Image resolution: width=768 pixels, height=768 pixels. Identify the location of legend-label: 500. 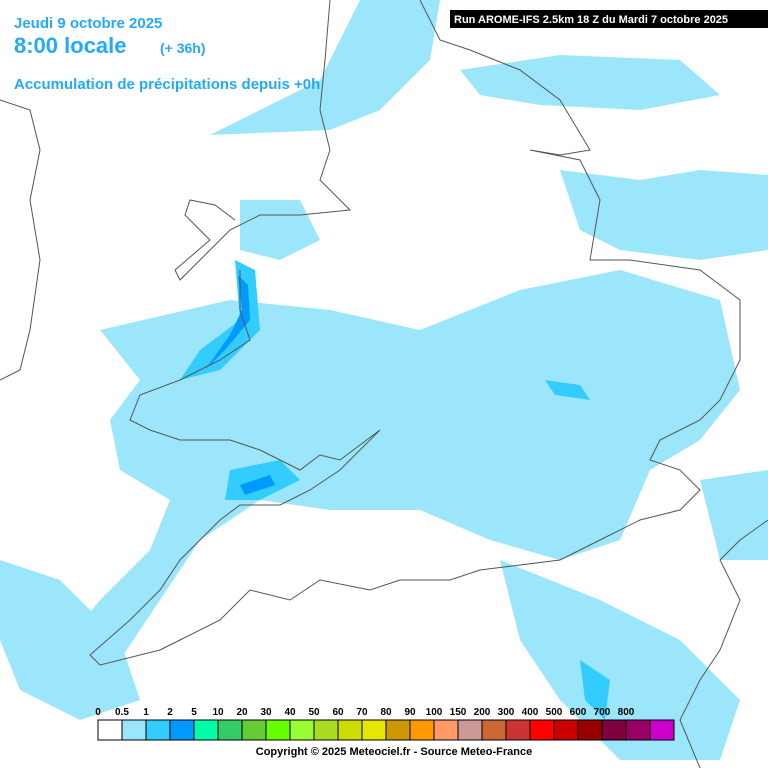
(554, 712).